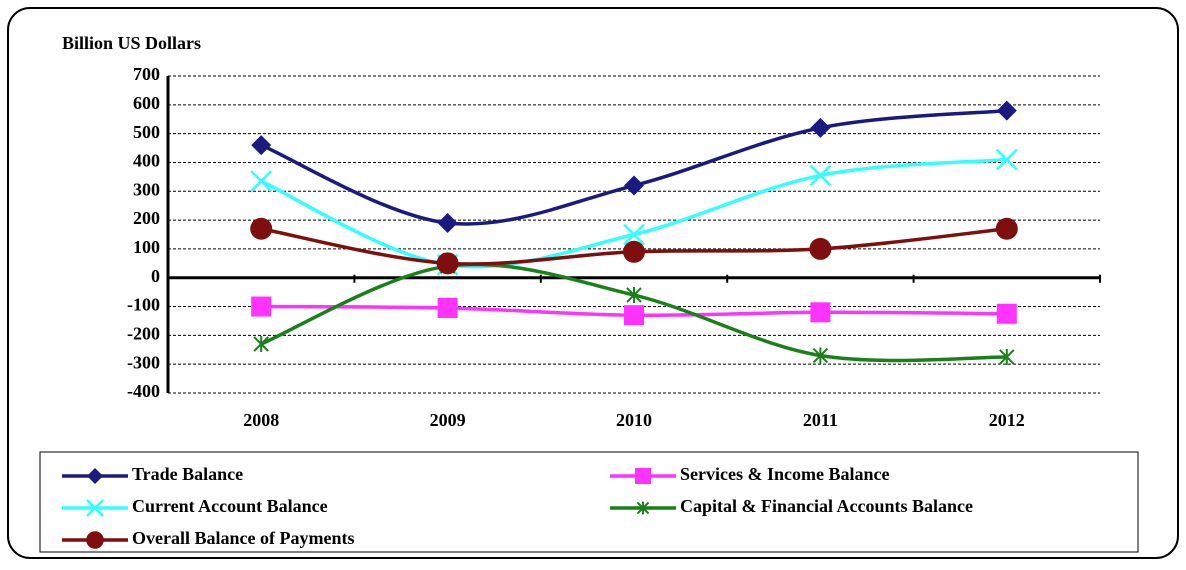 The height and width of the screenshot is (570, 1186). I want to click on x-tick-label: 2012, so click(1007, 420).